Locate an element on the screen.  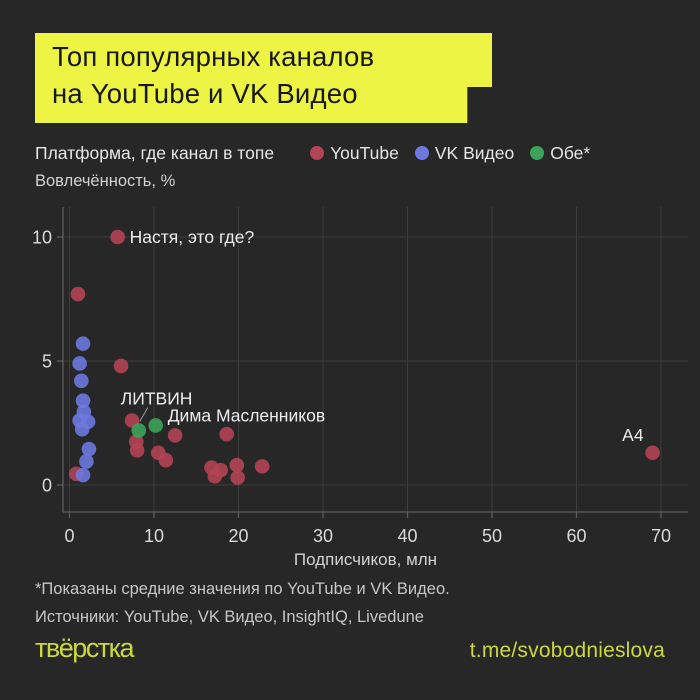
x-tick-label: 10 is located at coordinates (154, 536).